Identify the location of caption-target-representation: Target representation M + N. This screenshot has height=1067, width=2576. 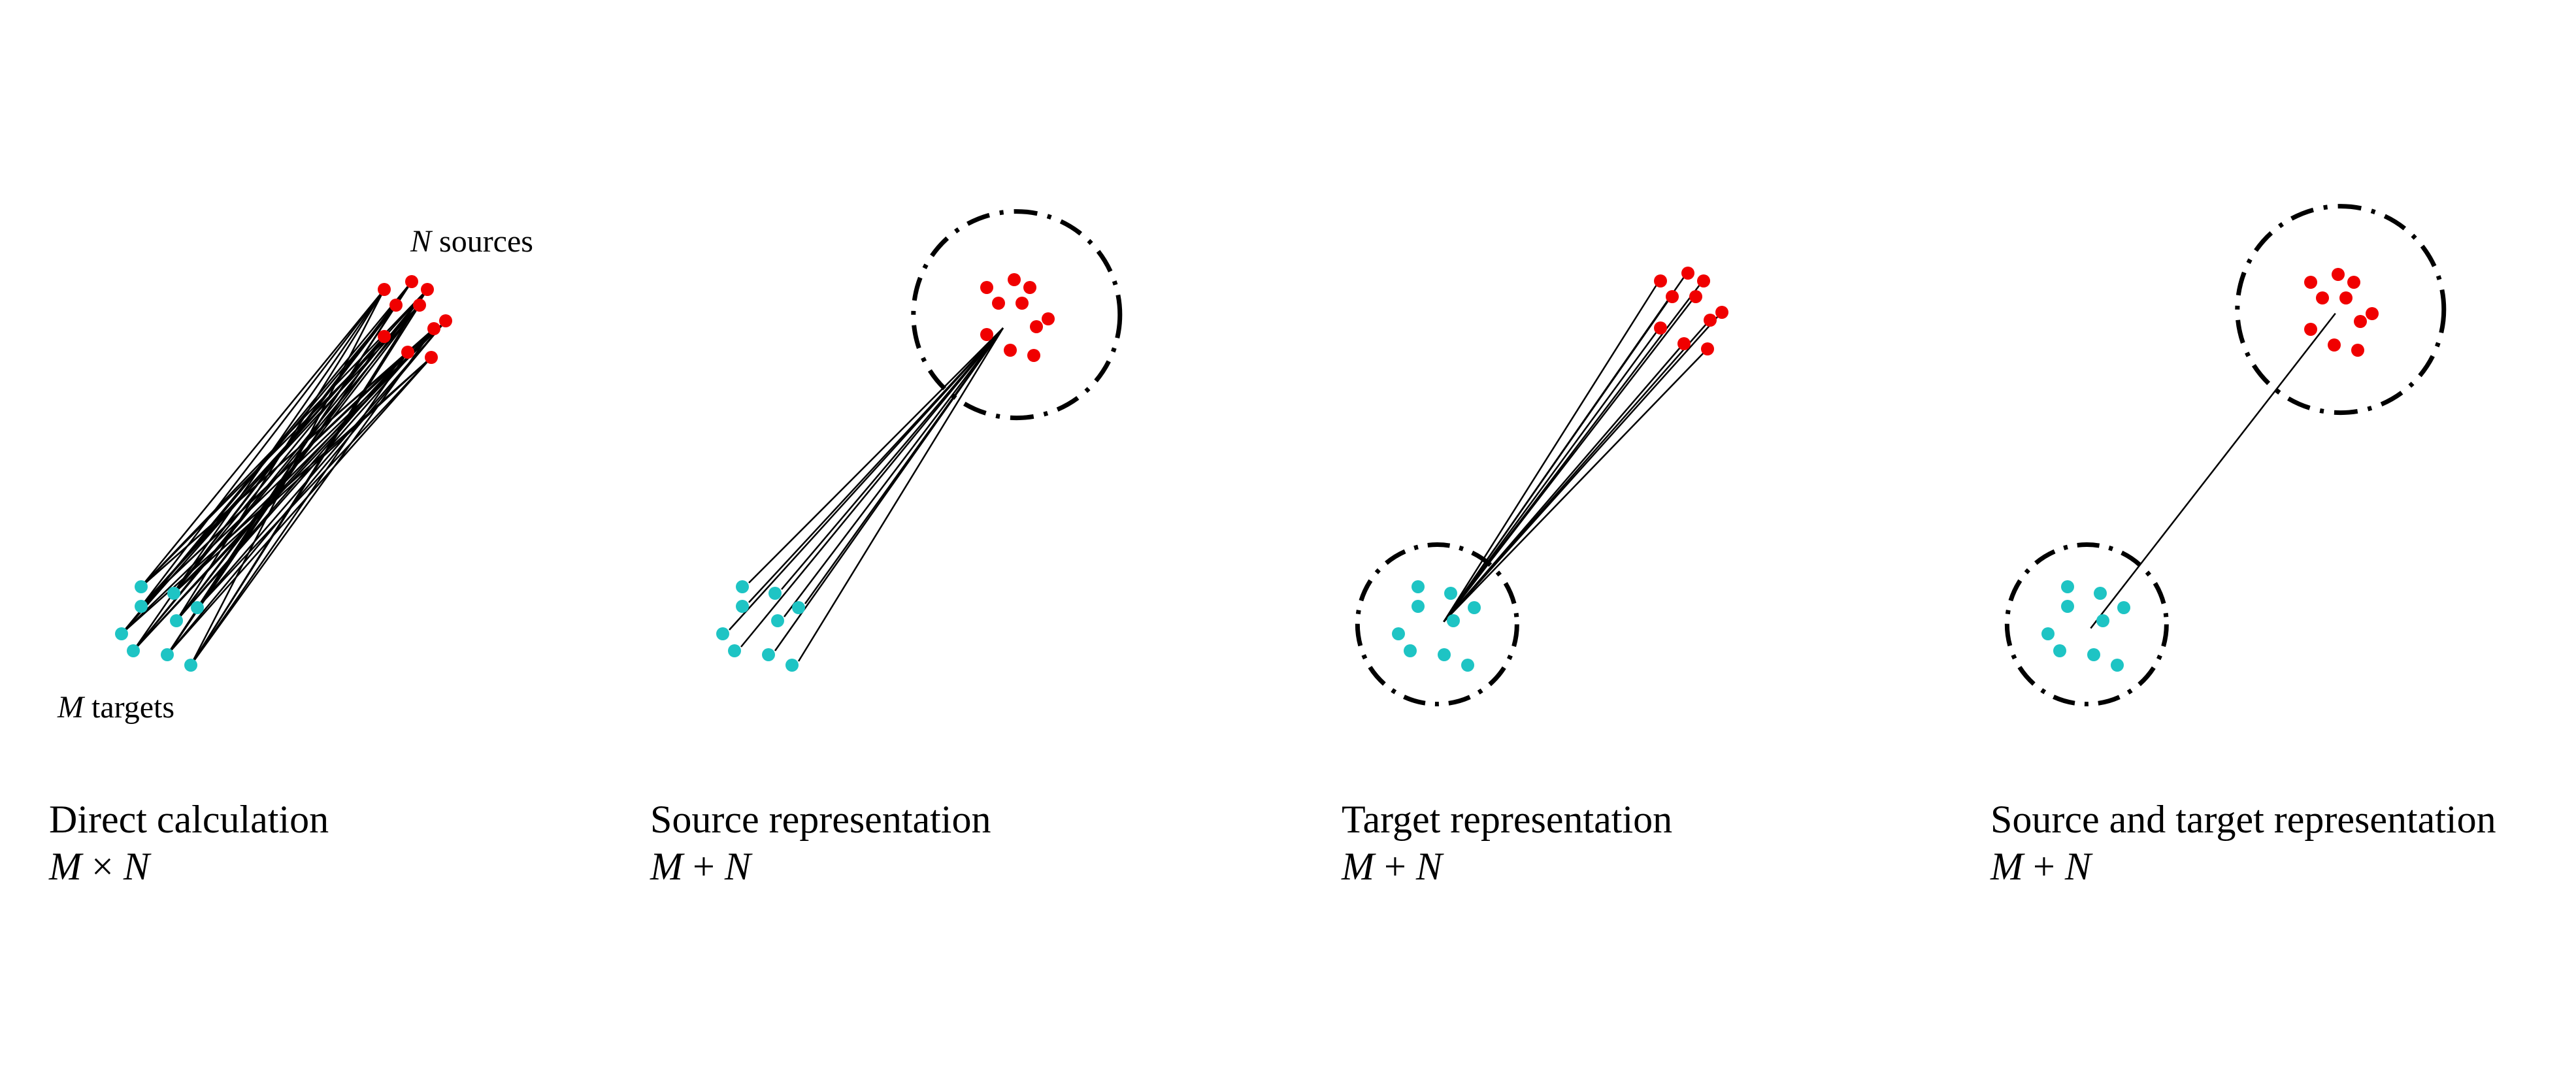
(1507, 843).